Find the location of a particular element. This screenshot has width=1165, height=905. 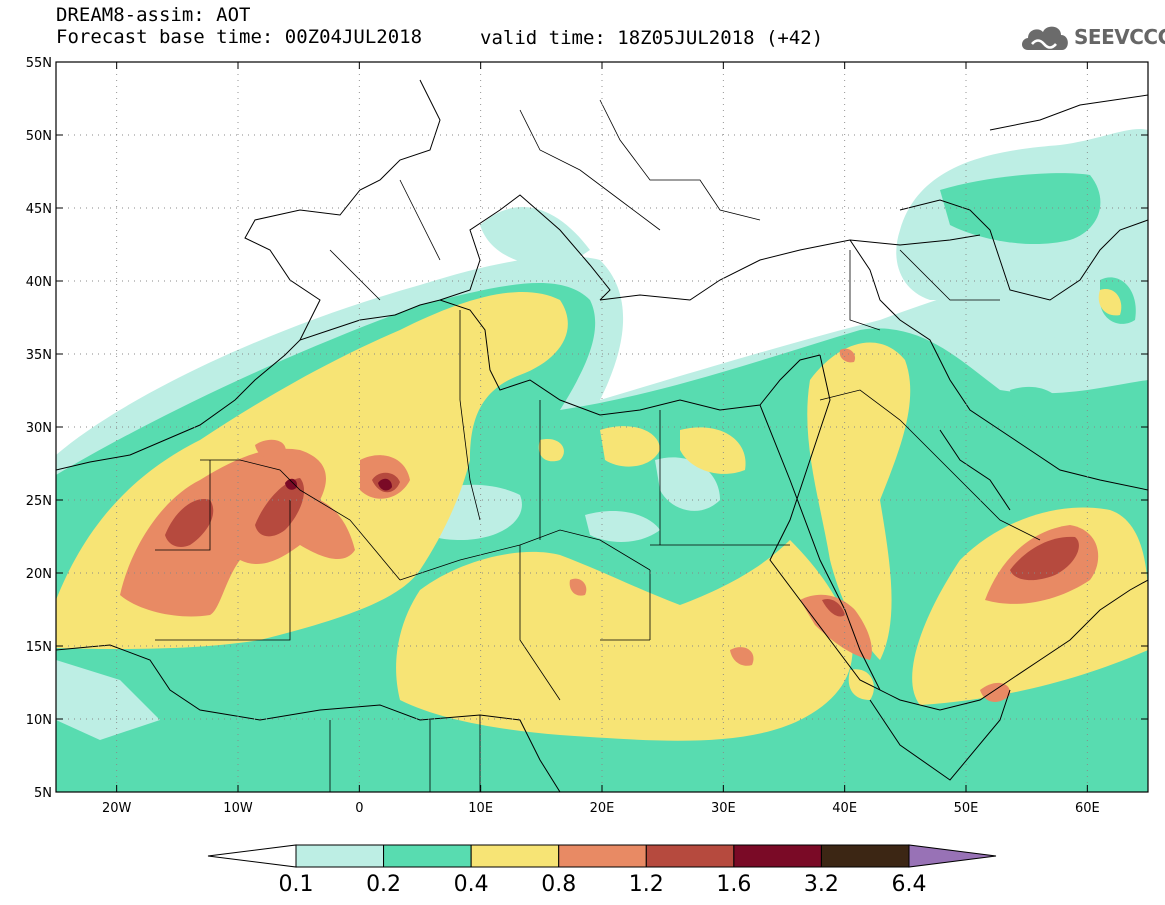

lat-tick-label: 5N is located at coordinates (43, 793).